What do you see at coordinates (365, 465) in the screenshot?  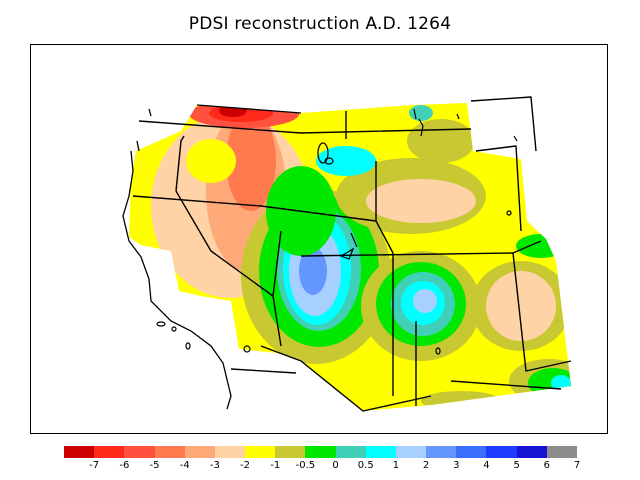 I see `legend-tick-label: 0.5` at bounding box center [365, 465].